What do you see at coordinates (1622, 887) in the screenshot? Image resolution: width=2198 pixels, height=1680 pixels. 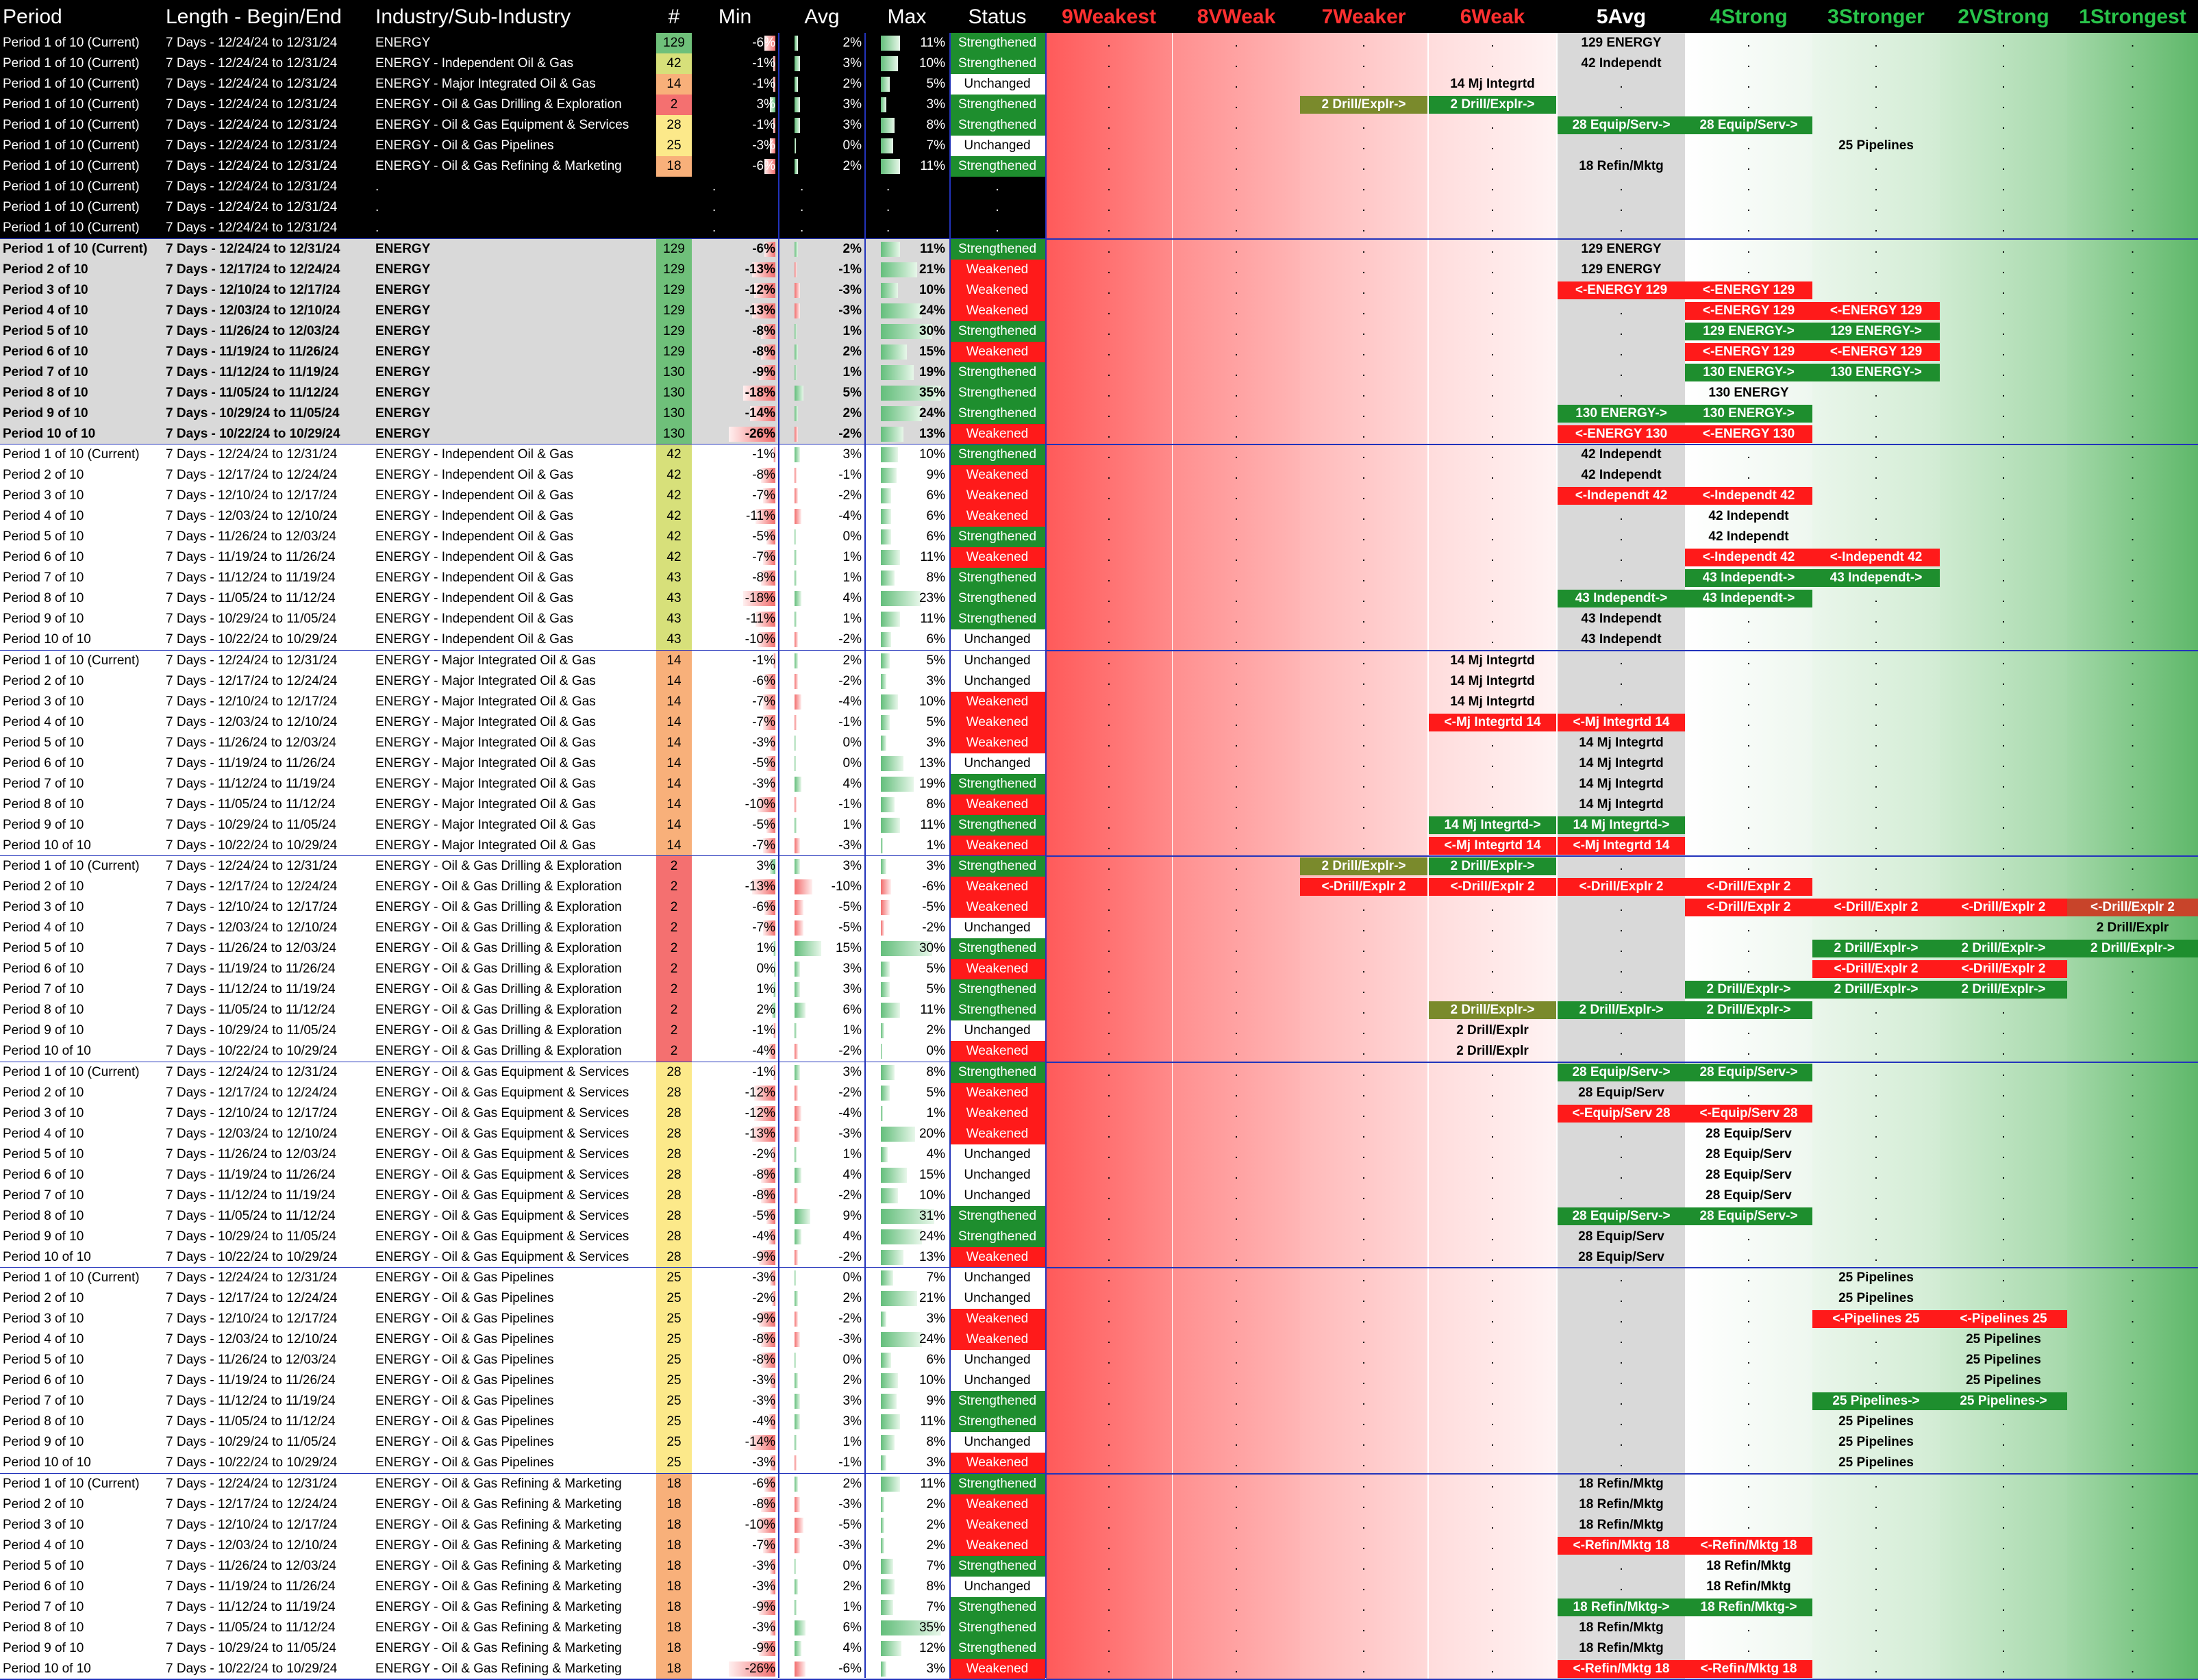 I see `rating-tag: <-Drill/Explr 2` at bounding box center [1622, 887].